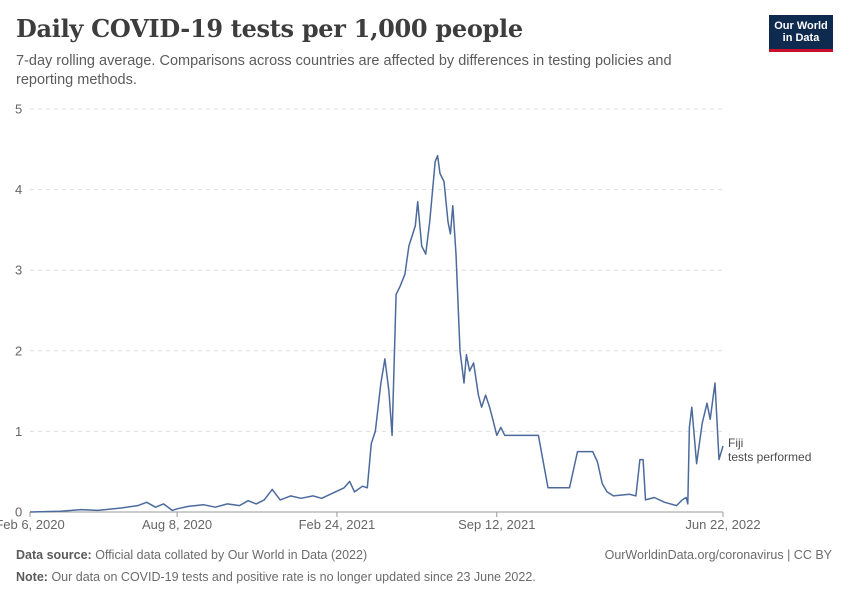 The height and width of the screenshot is (600, 850). Describe the element at coordinates (496, 524) in the screenshot. I see `x-tick-label: Sep 12, 2021` at that location.